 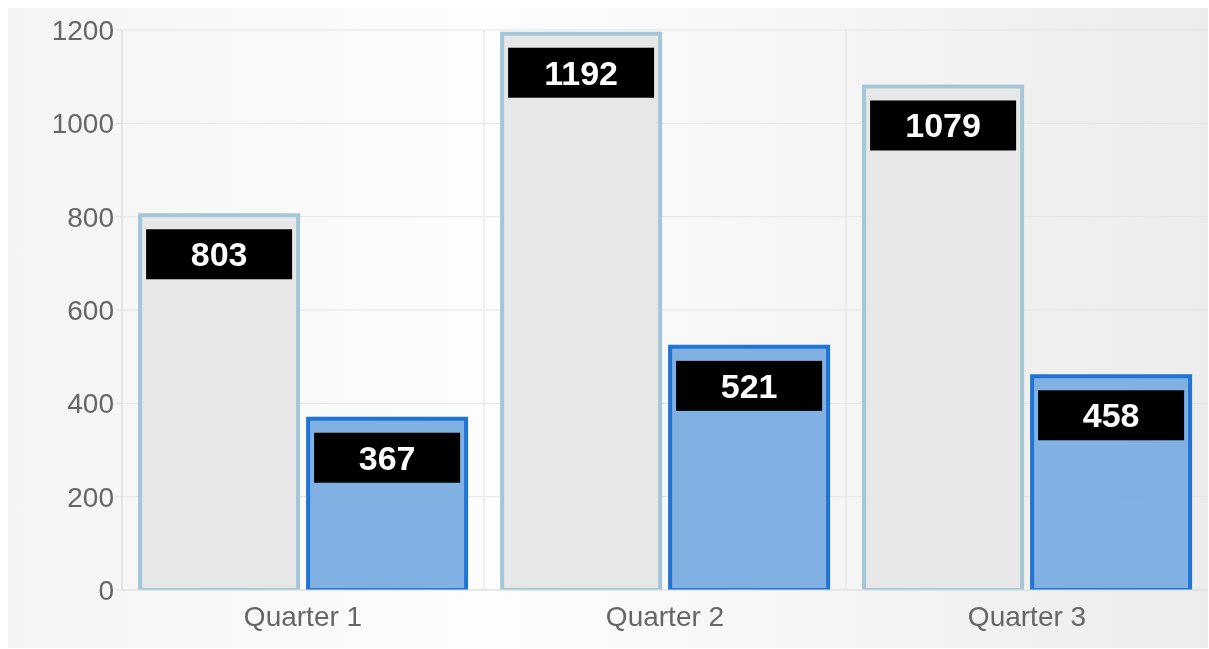 What do you see at coordinates (219, 254) in the screenshot?
I see `data-label: 803` at bounding box center [219, 254].